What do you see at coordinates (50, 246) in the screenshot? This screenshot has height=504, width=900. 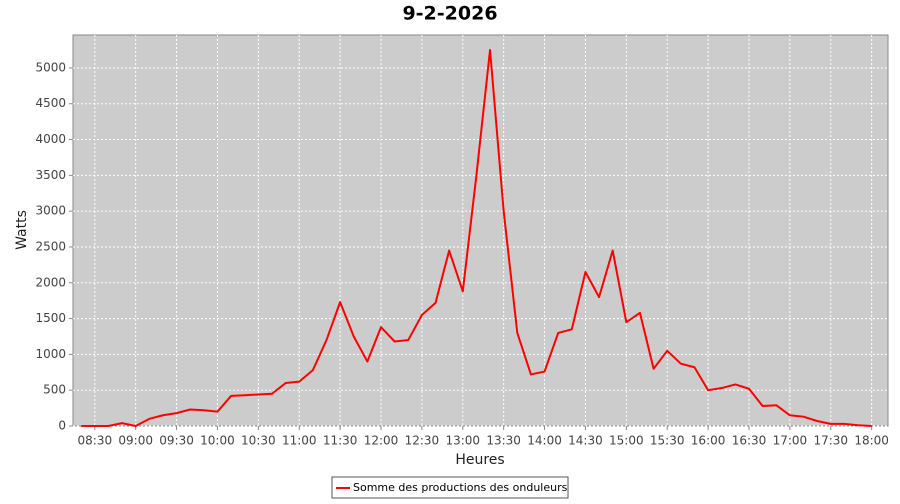 I see `y-tick-label: 2500` at bounding box center [50, 246].